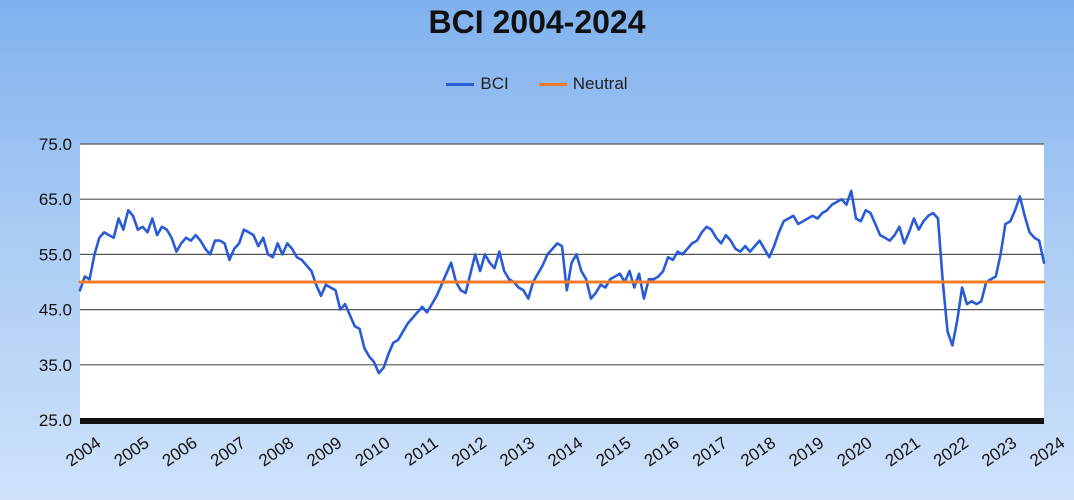 The height and width of the screenshot is (500, 1074). I want to click on legend-label-neutral: Neutral, so click(600, 83).